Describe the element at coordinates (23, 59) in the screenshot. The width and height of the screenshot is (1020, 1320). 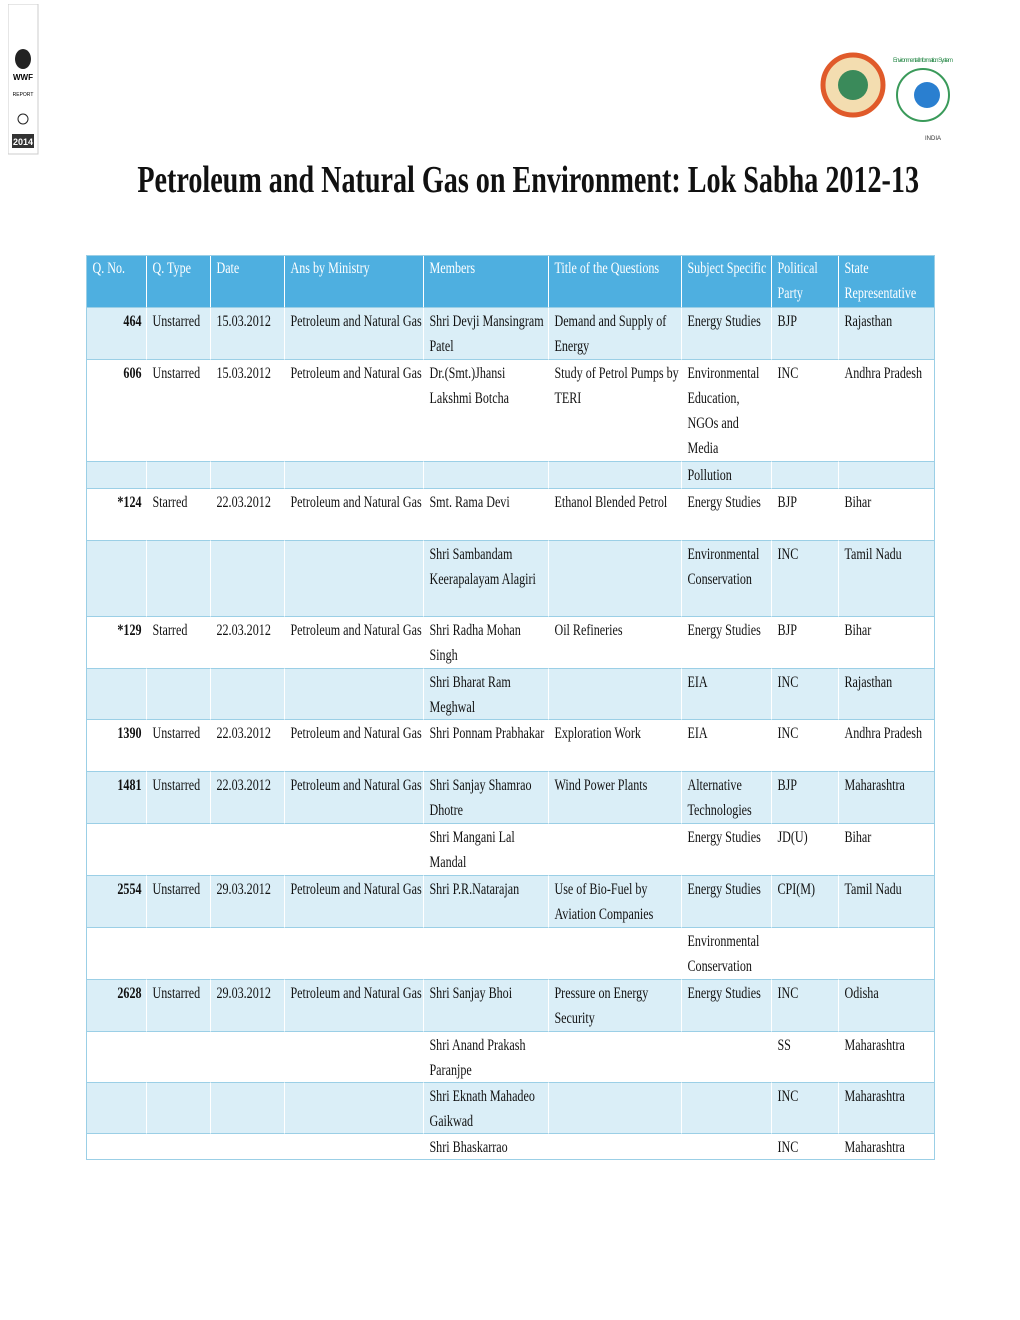
I see `panda` at that location.